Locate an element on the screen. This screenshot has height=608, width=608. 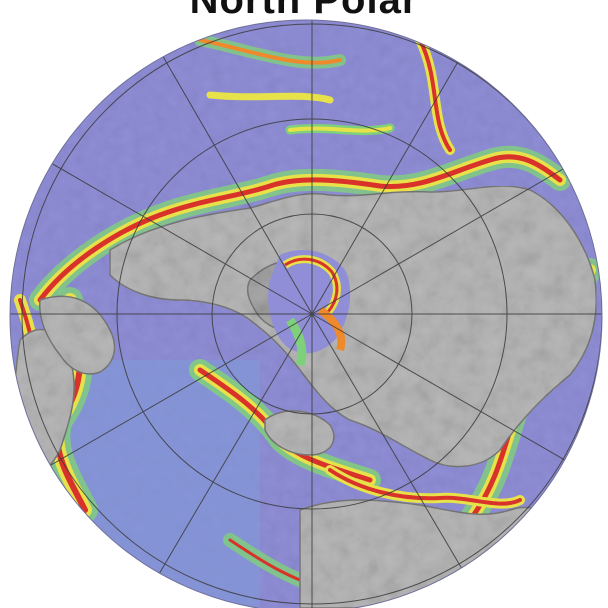
landmass-island is located at coordinates (299, 433).